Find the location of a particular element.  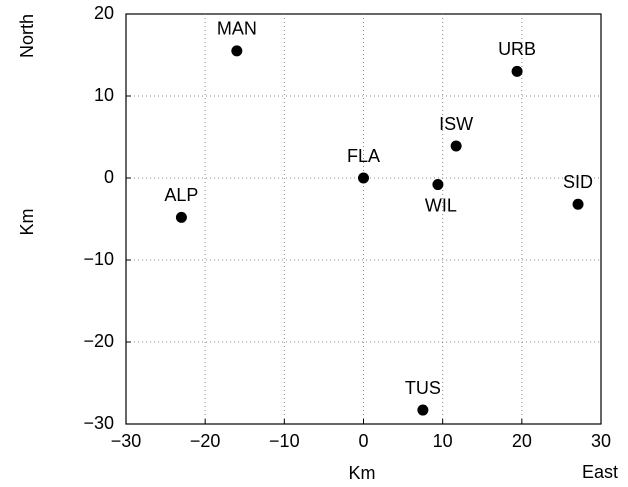

point-label: WIL is located at coordinates (441, 205).